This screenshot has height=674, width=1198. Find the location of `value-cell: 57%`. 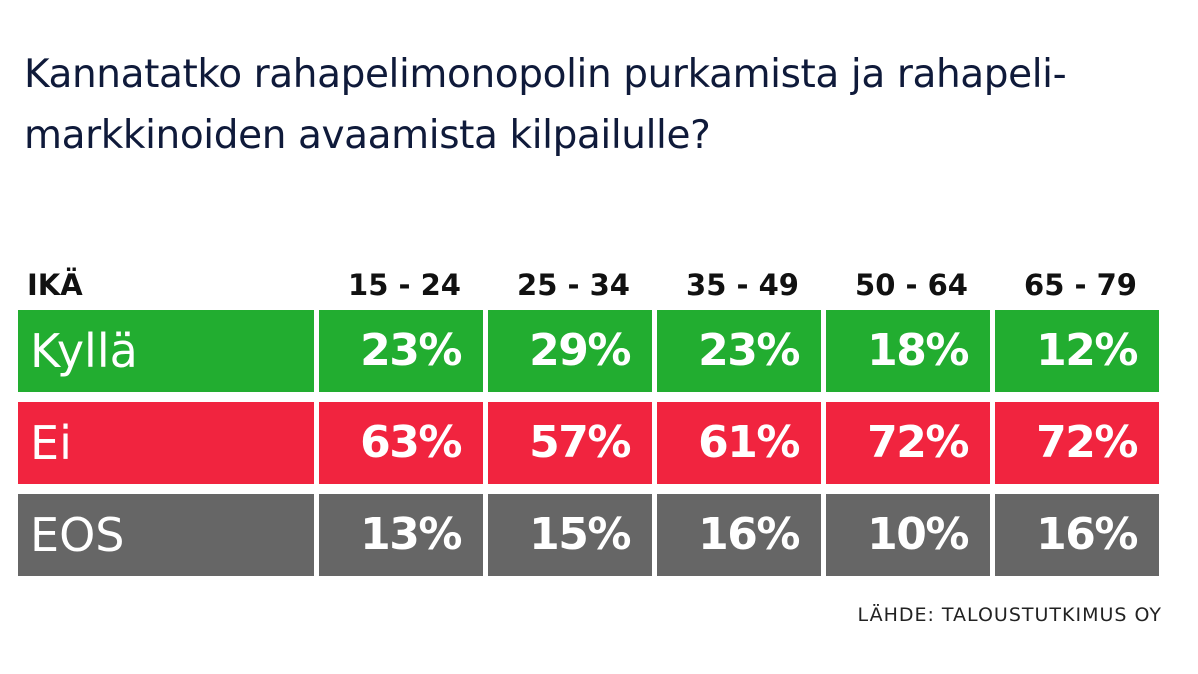

value-cell: 57% is located at coordinates (570, 443).